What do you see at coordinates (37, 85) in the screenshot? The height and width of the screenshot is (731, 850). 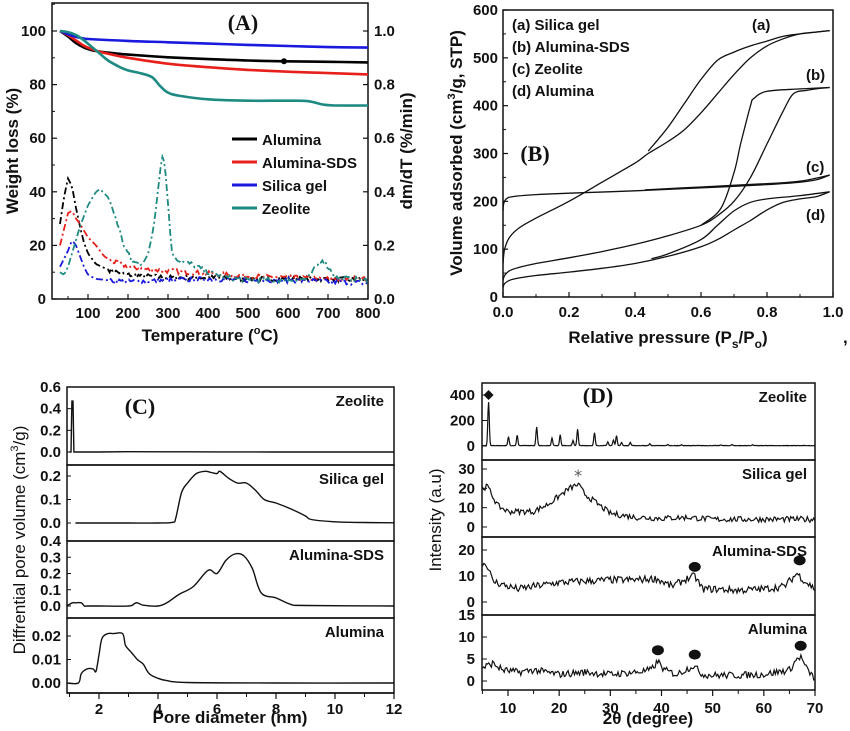 I see `y-tick-label: 80` at bounding box center [37, 85].